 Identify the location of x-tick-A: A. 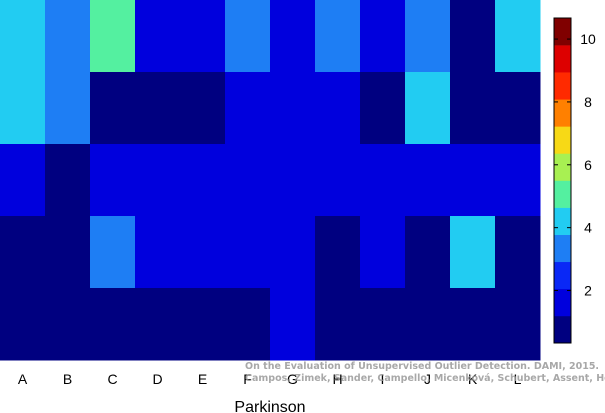
(23, 379).